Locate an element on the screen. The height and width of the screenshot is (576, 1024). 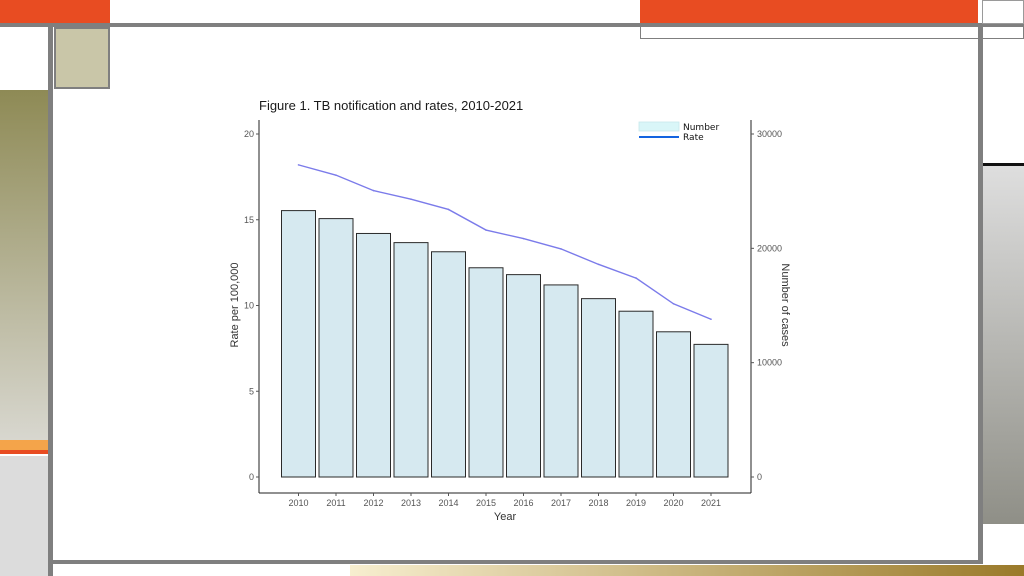
rate-line is located at coordinates (505, 242).